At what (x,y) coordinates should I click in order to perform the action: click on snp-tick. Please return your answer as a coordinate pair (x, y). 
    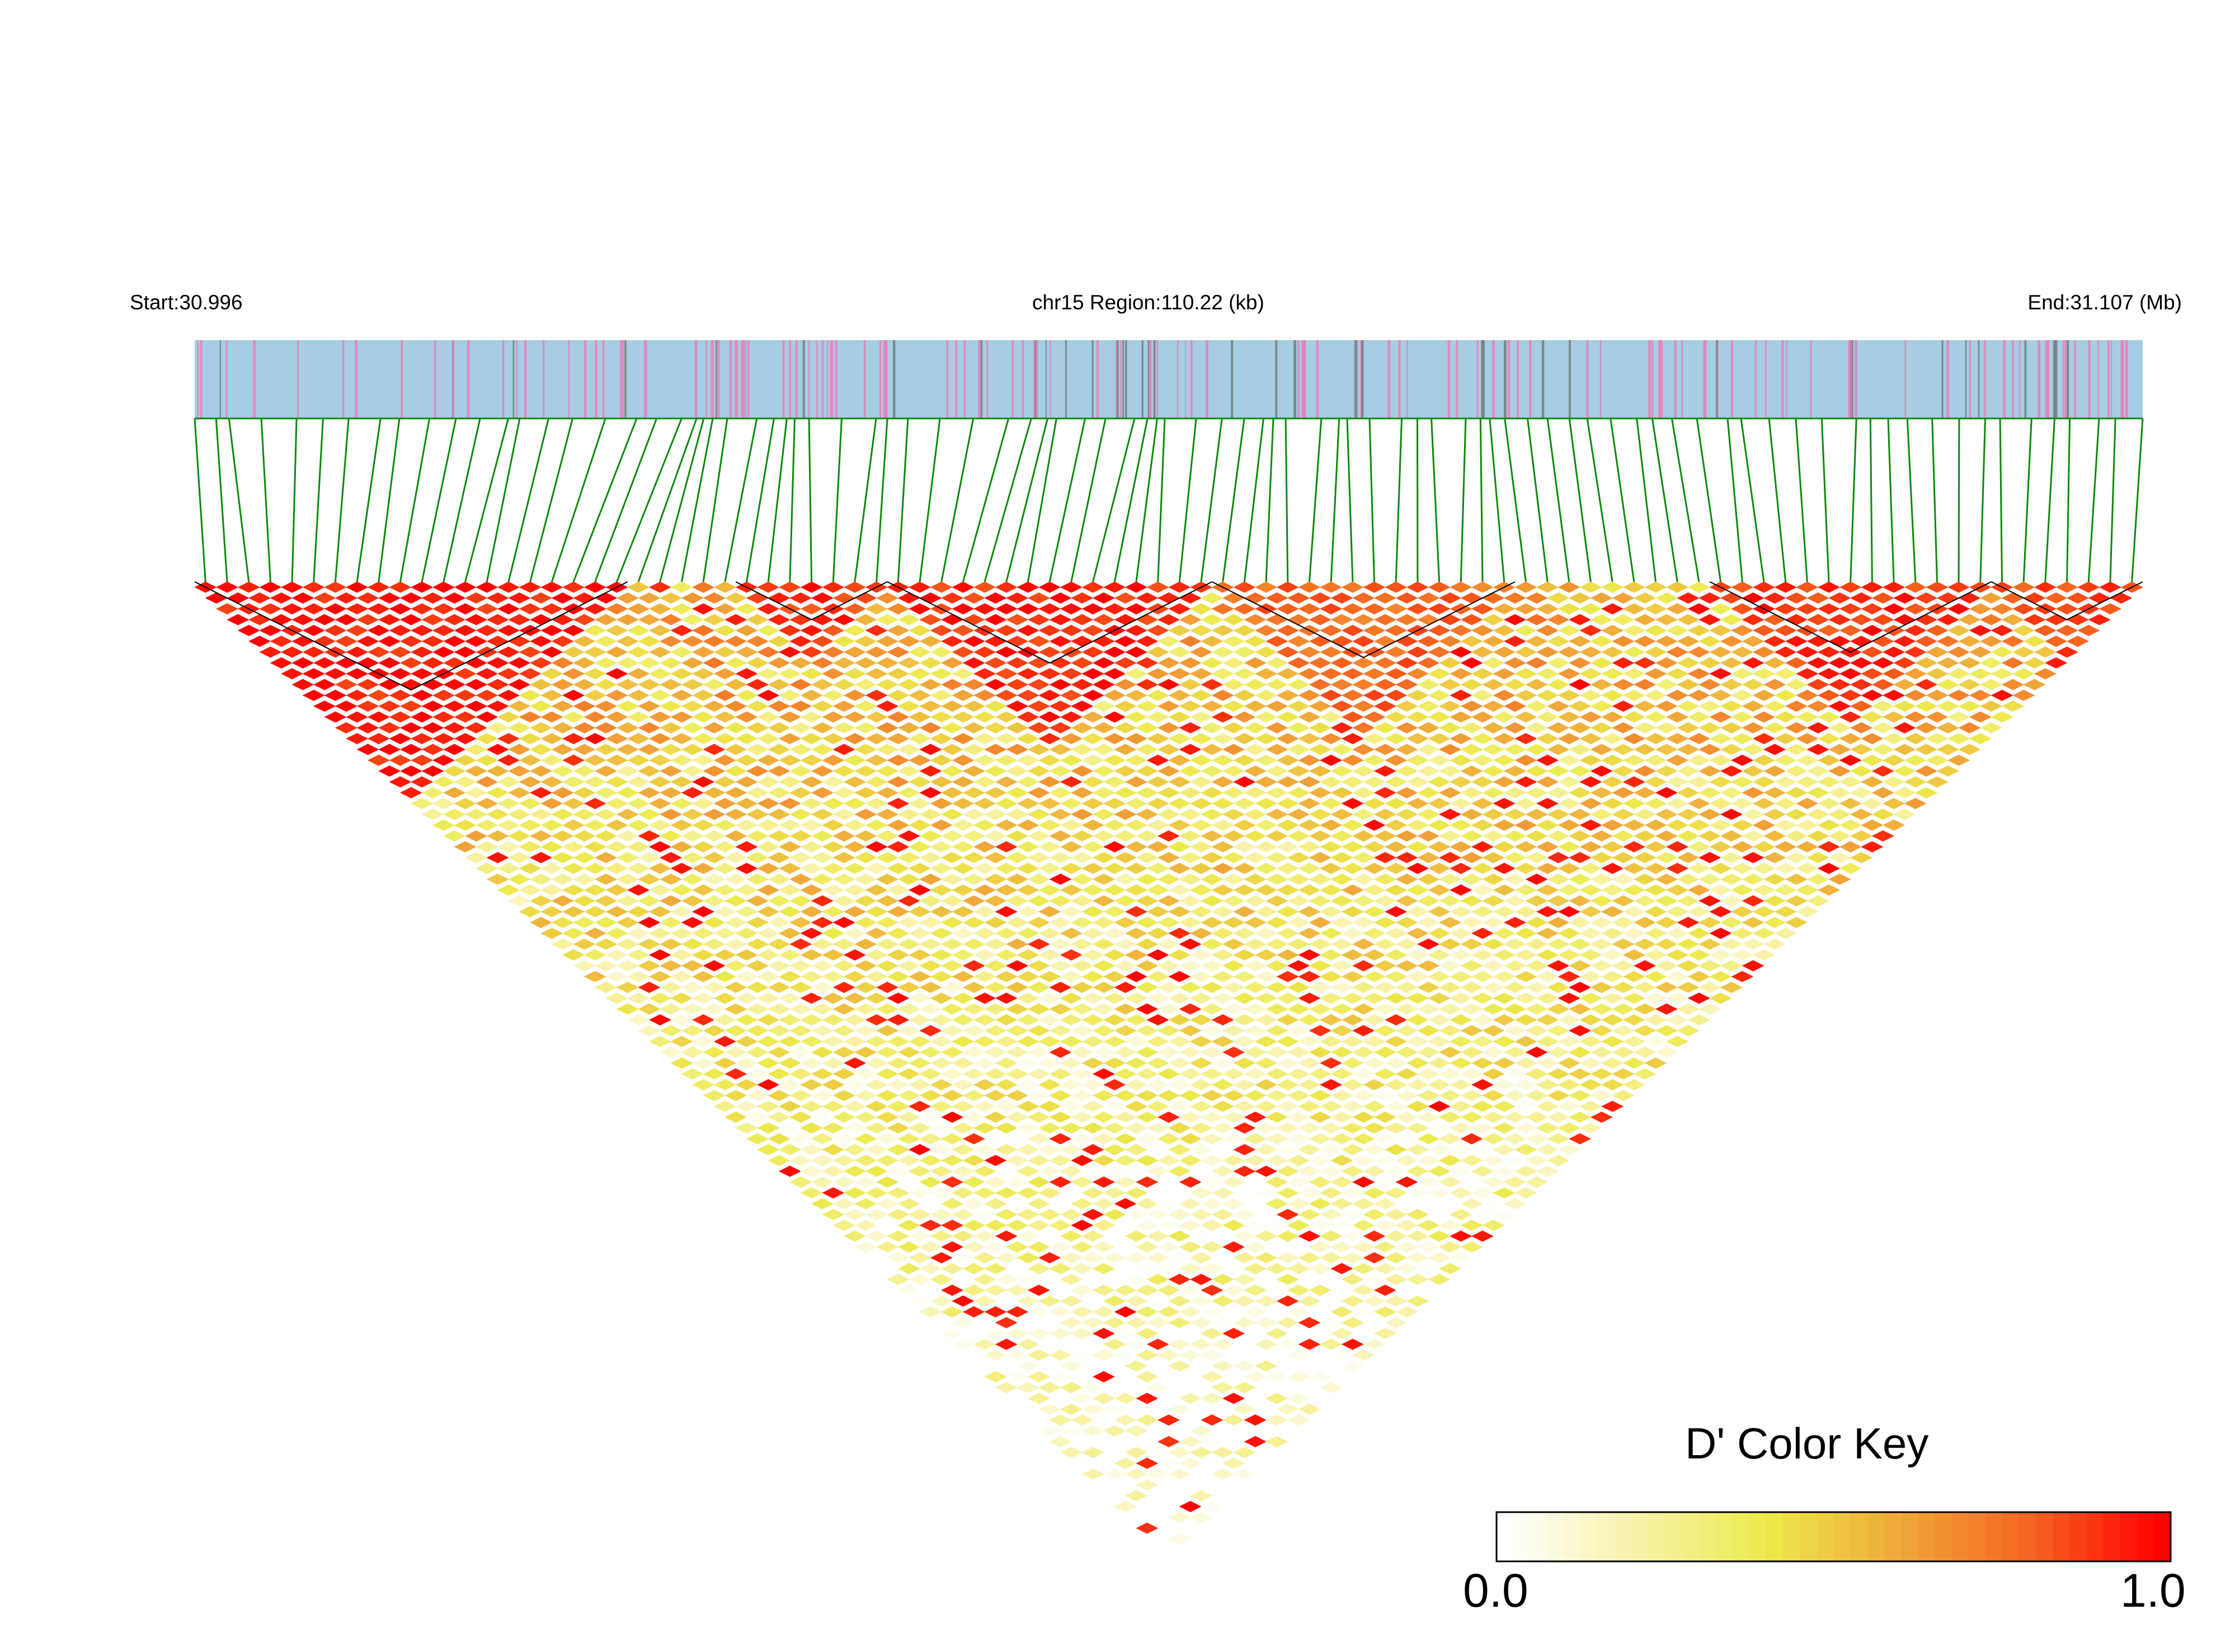
    Looking at the image, I should click on (1782, 379).